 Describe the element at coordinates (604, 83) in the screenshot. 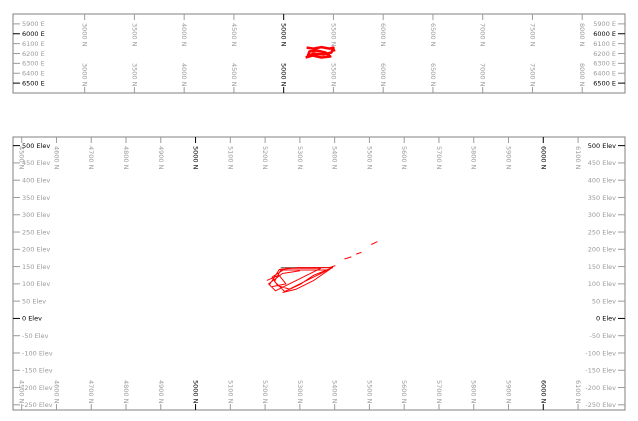

I see `y-tick-label-right: 6500 E` at that location.